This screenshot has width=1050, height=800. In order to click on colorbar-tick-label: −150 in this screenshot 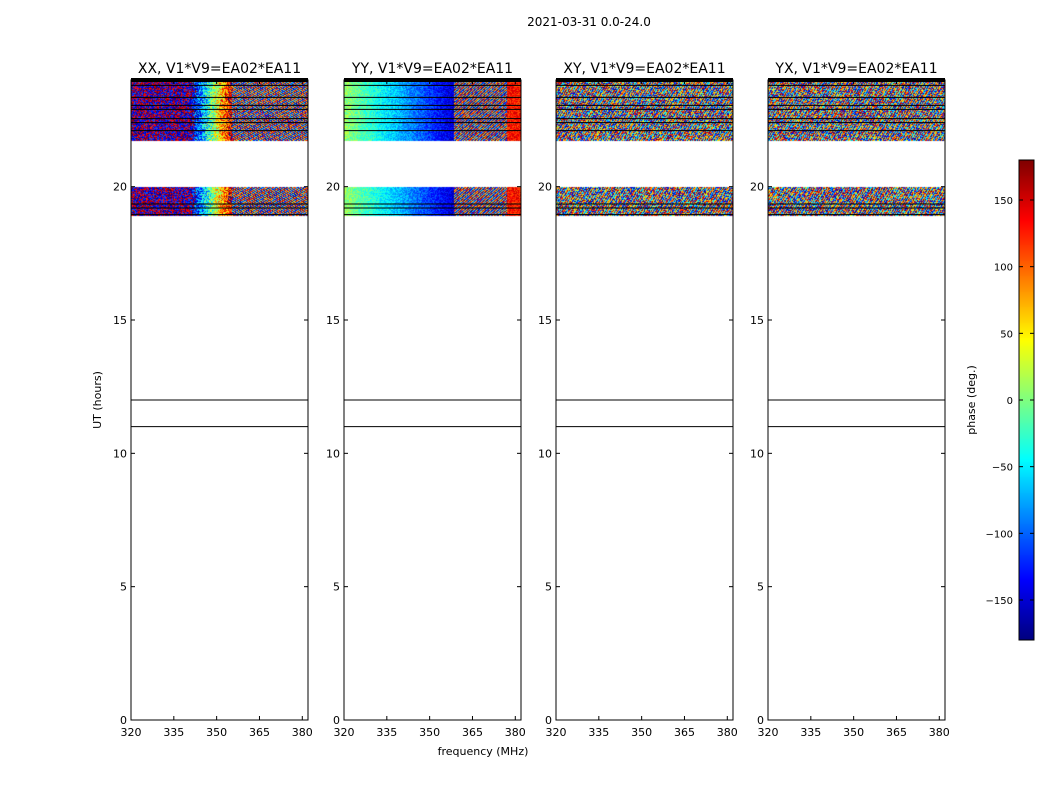, I will do `click(999, 601)`.